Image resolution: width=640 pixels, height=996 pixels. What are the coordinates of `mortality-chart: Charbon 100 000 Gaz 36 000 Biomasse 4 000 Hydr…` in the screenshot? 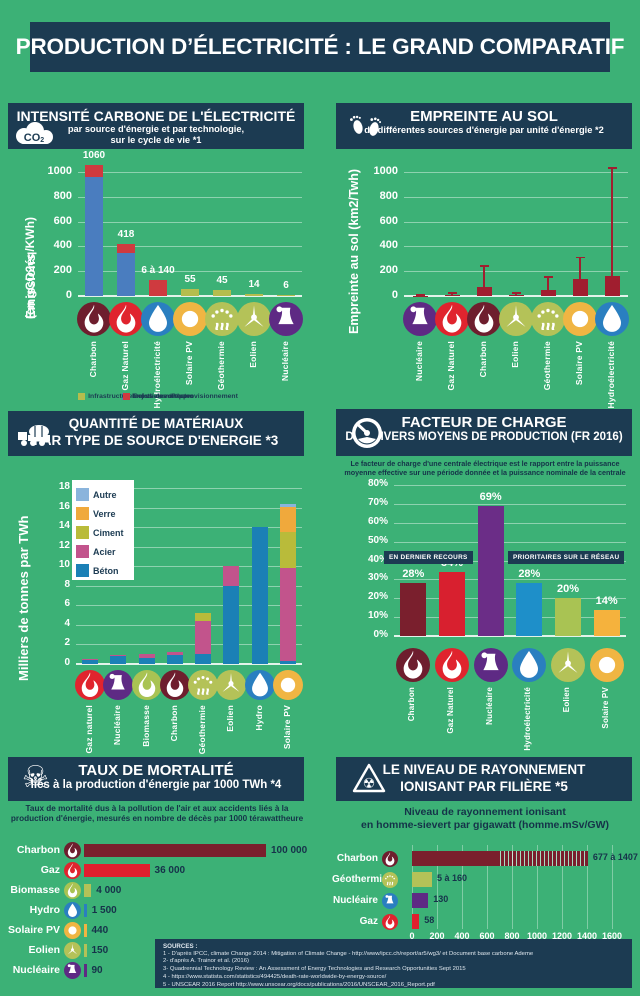 It's located at (168, 915).